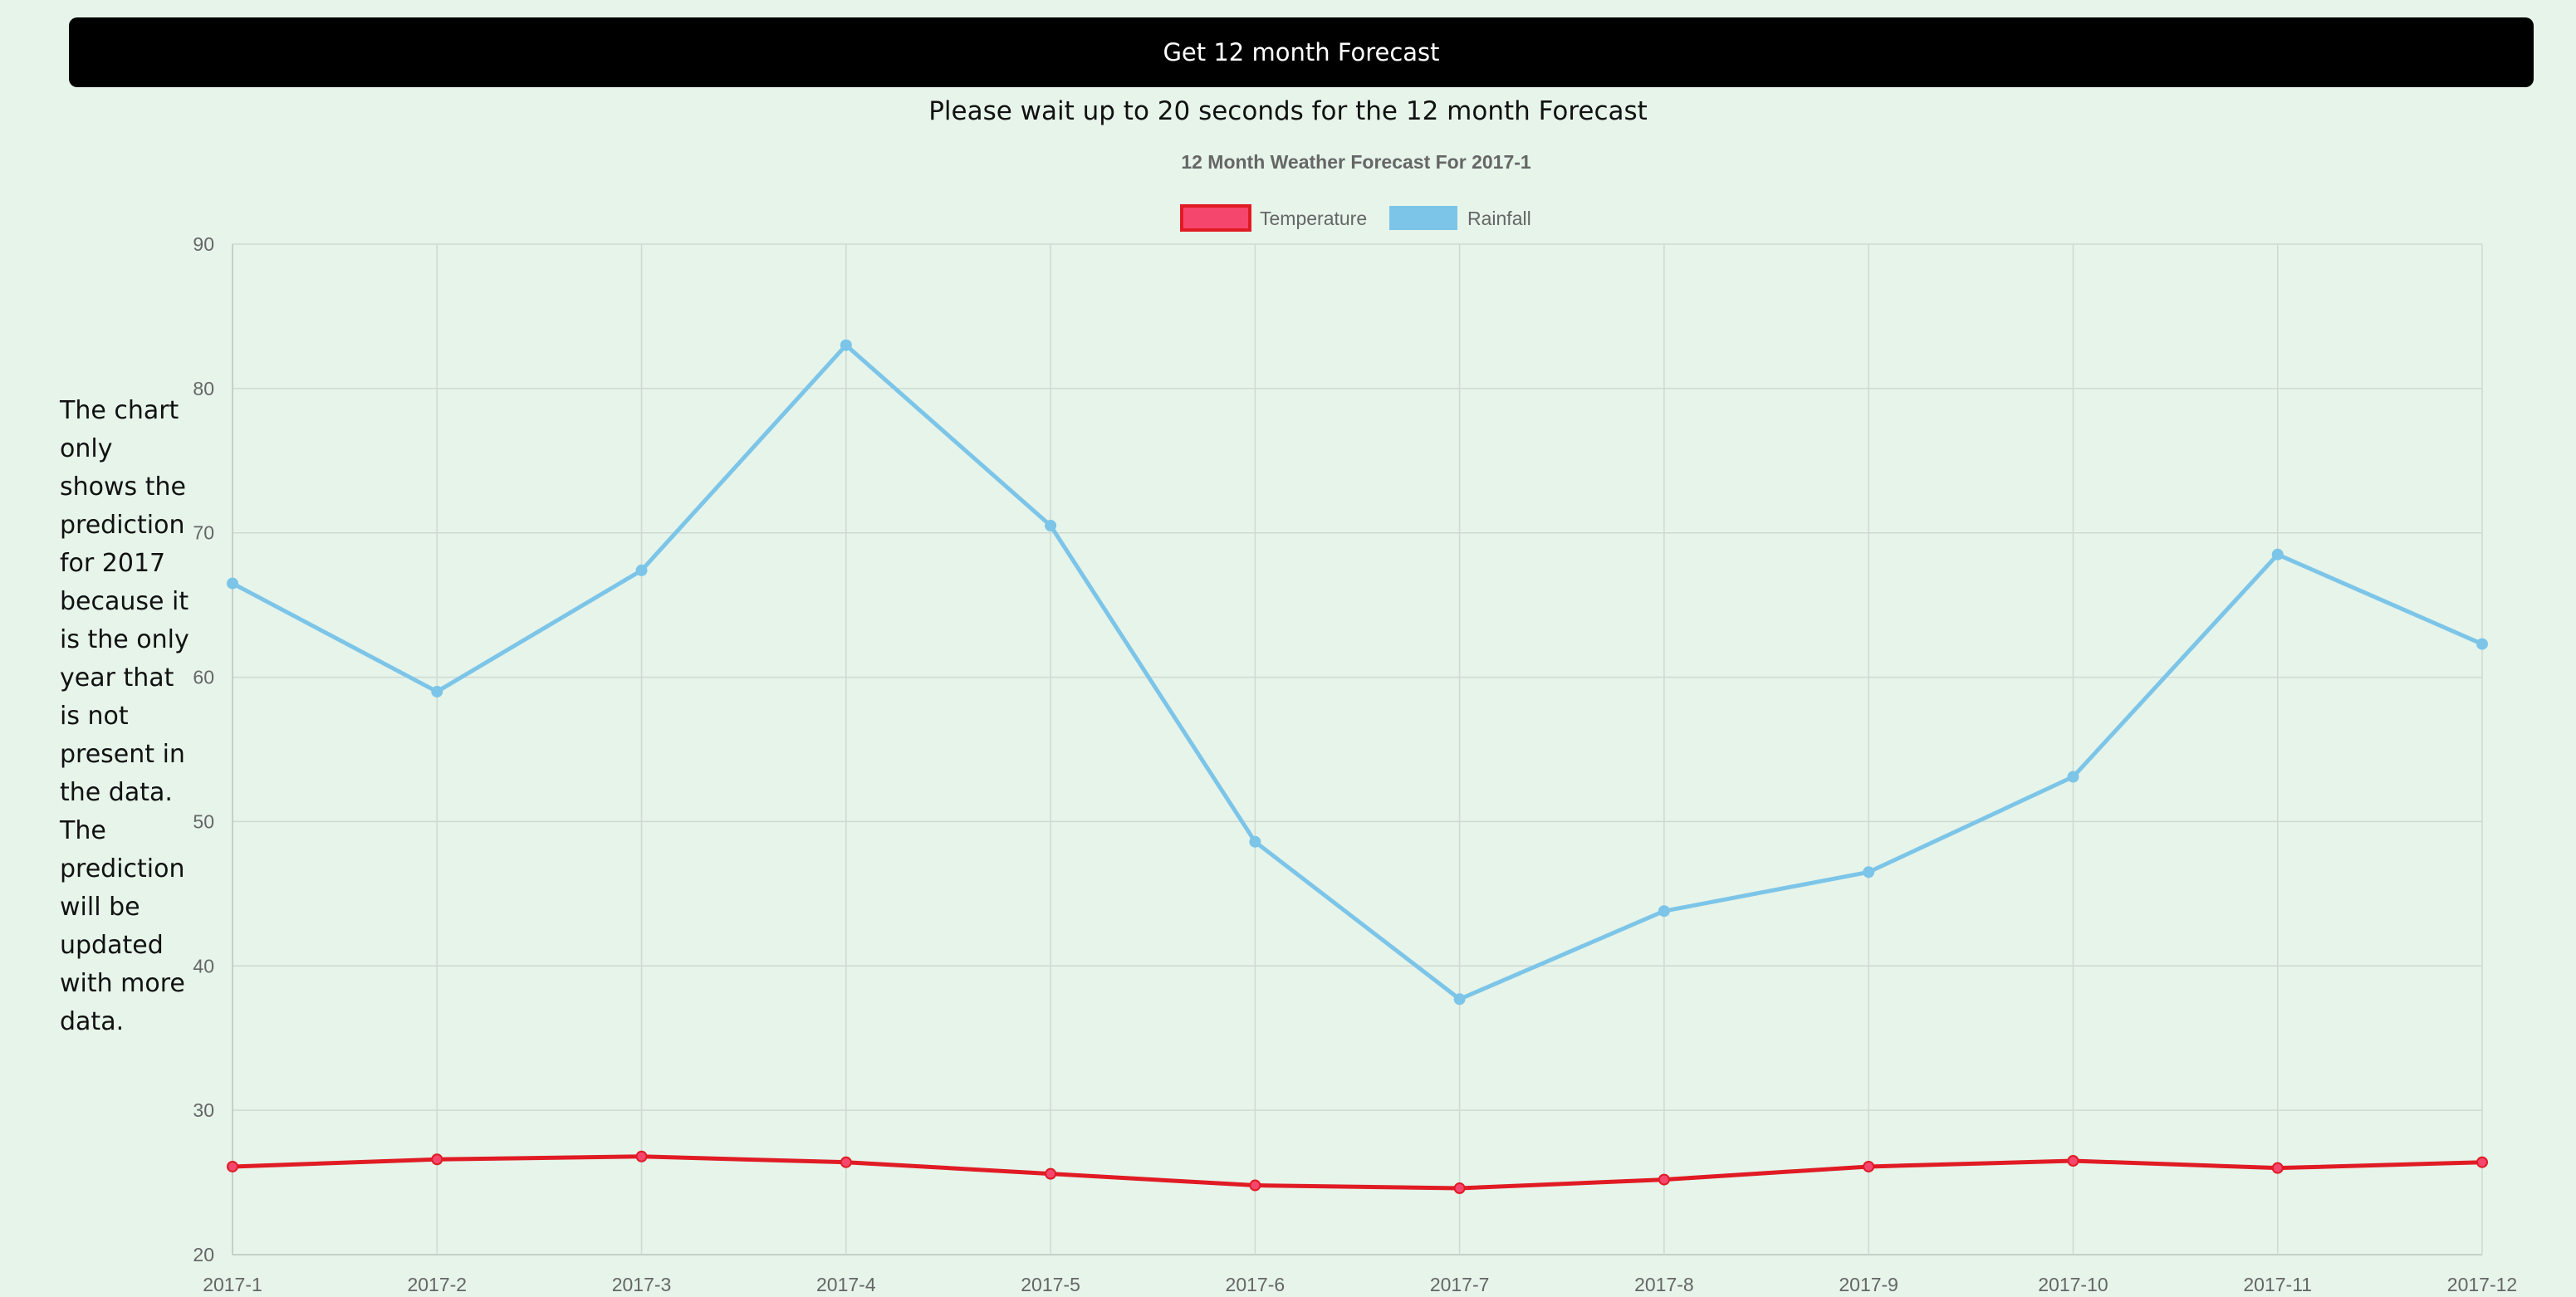  Describe the element at coordinates (1499, 218) in the screenshot. I see `rainfall-legend-label: Rainfall` at that location.